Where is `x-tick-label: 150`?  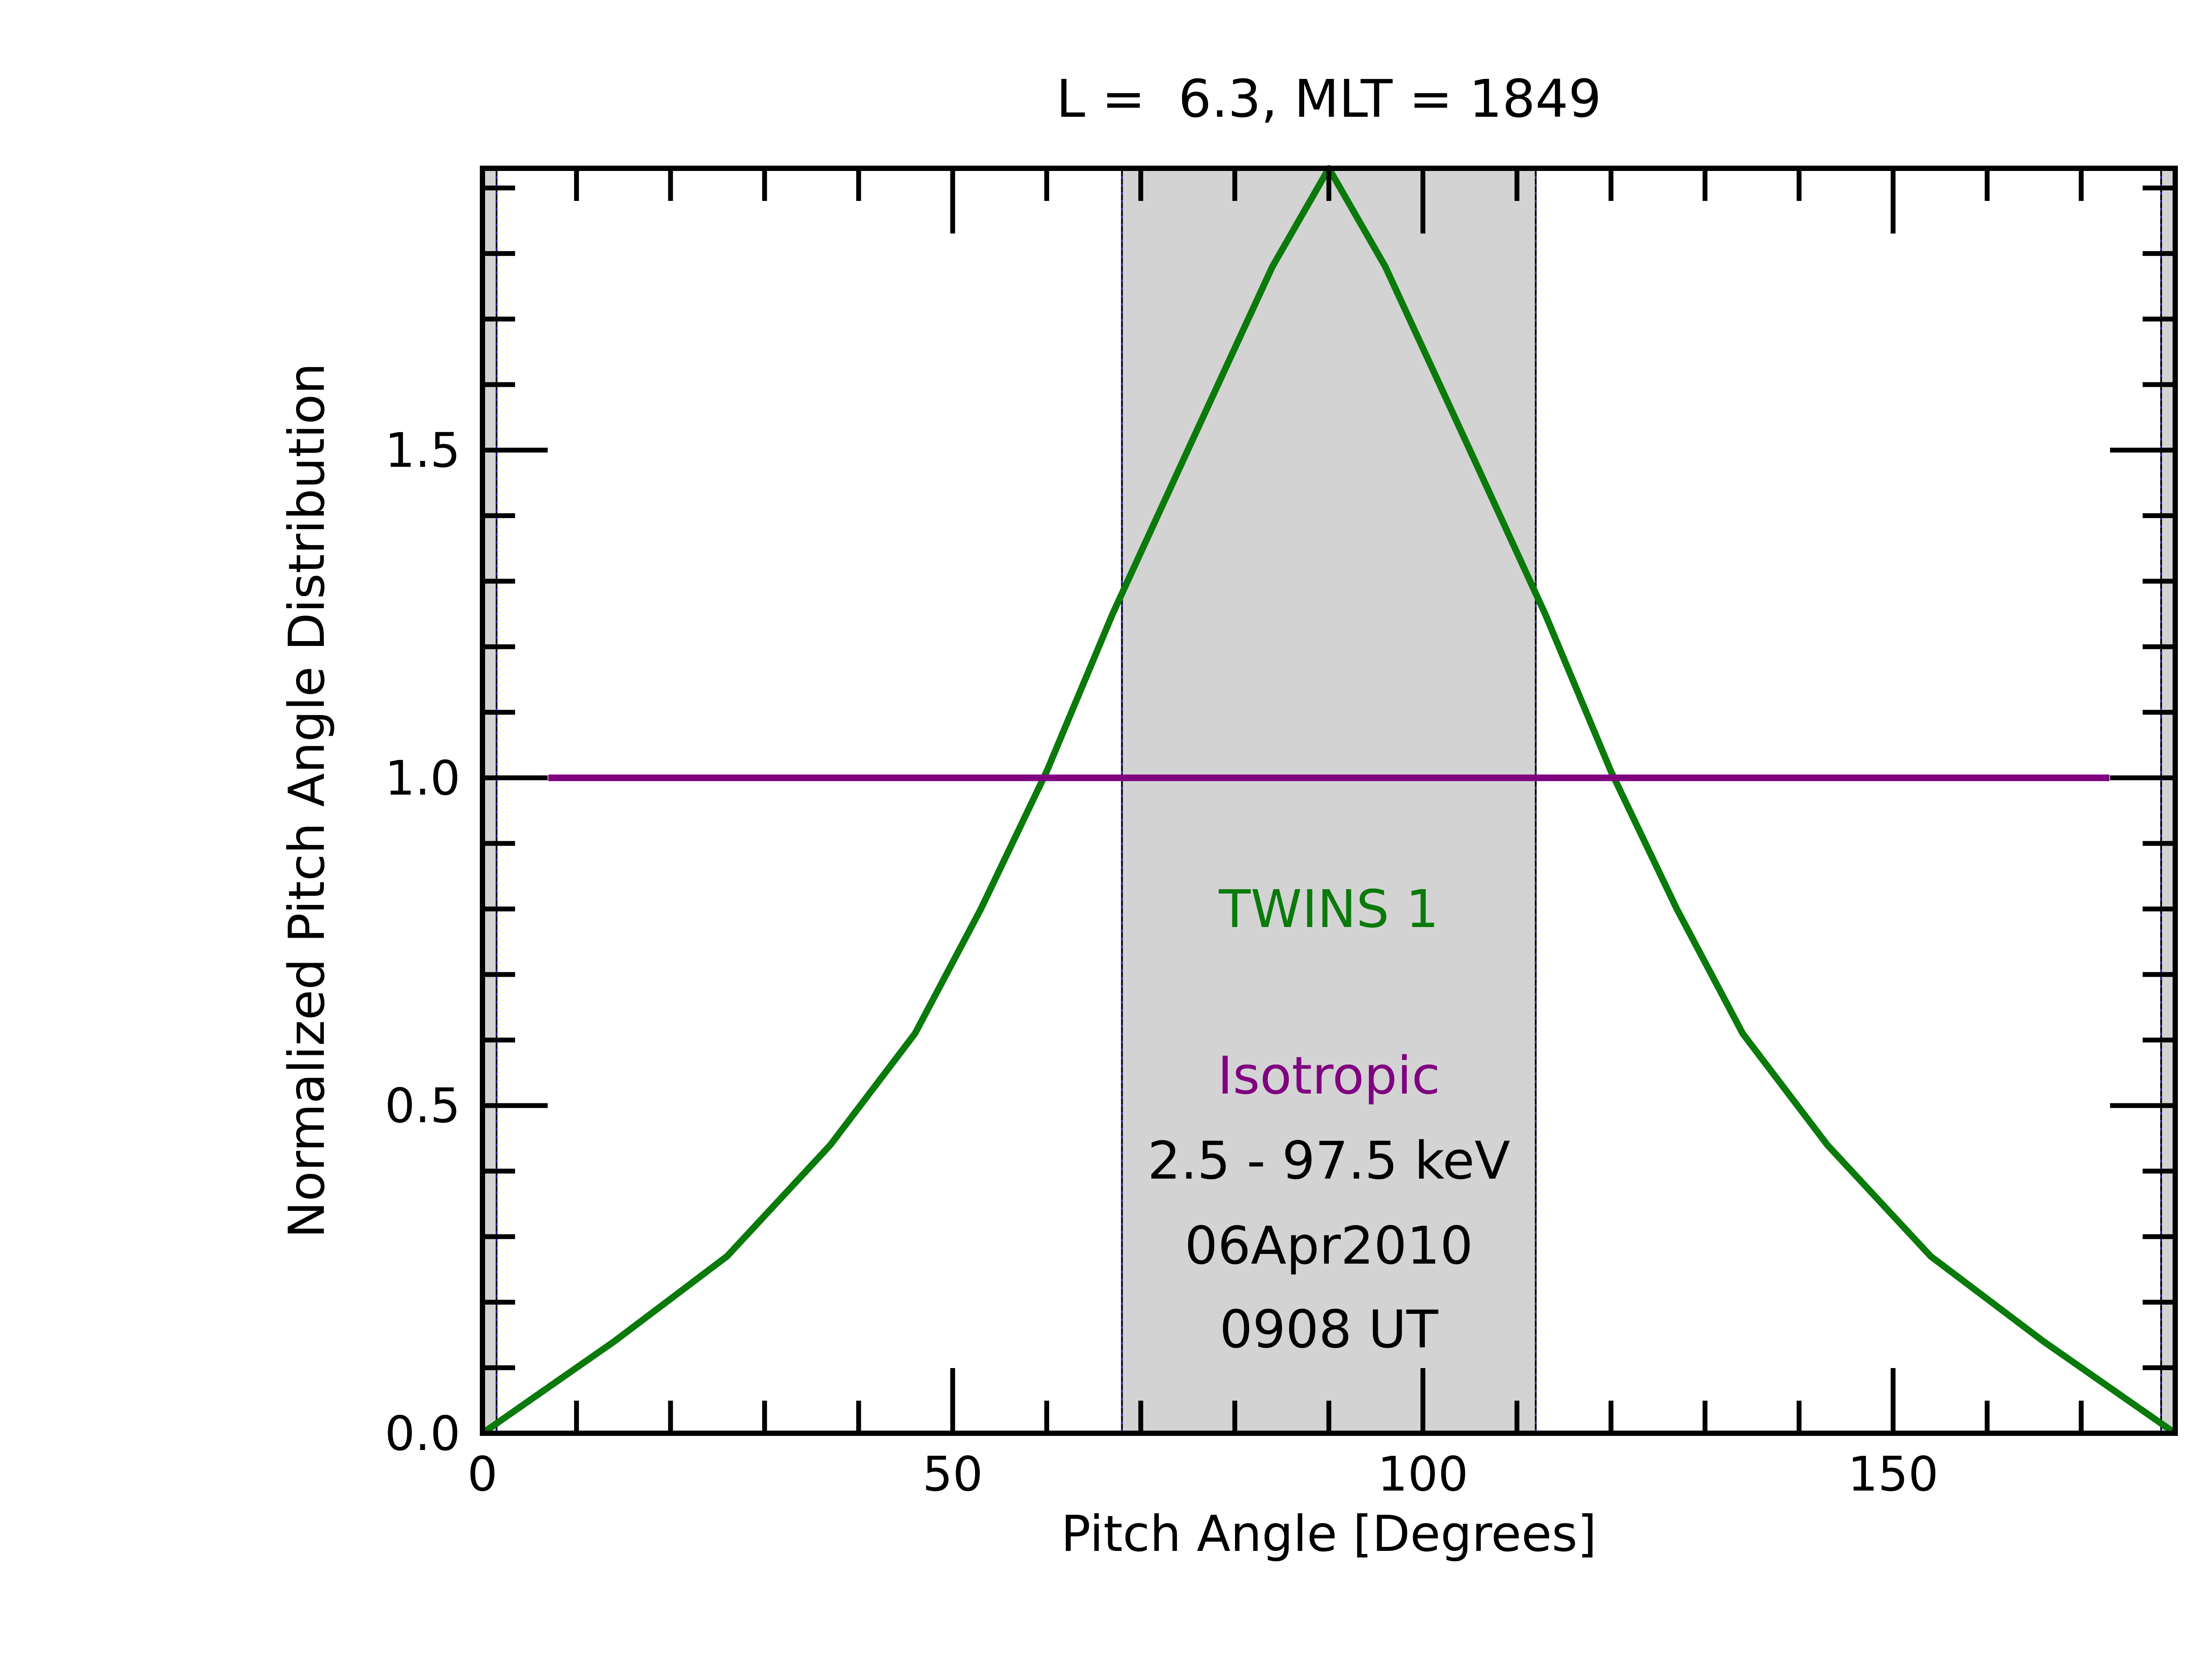
x-tick-label: 150 is located at coordinates (1893, 1474).